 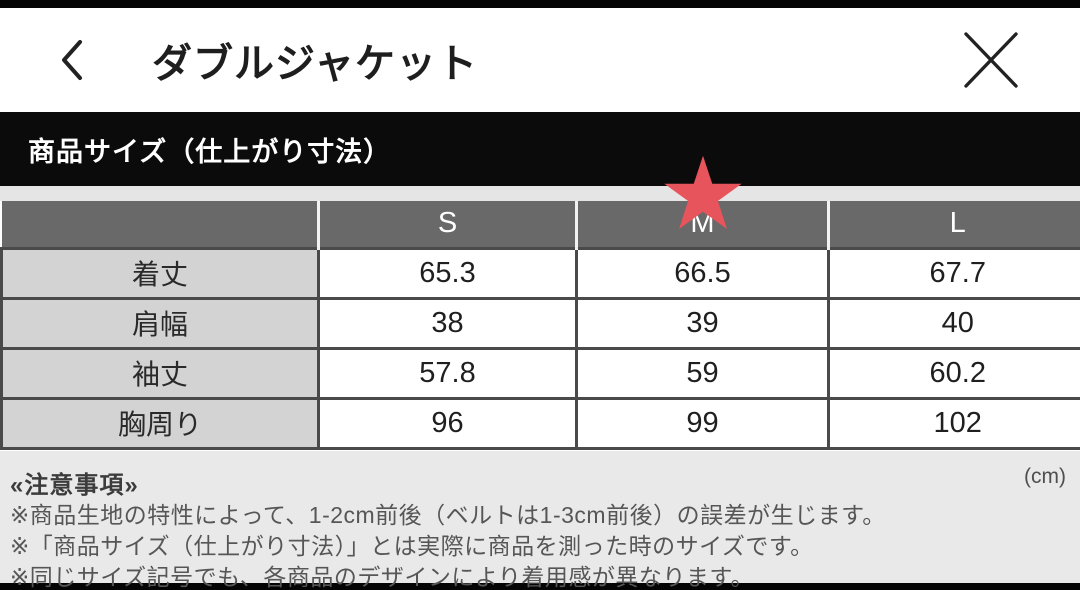 I want to click on back-button, so click(x=72, y=60).